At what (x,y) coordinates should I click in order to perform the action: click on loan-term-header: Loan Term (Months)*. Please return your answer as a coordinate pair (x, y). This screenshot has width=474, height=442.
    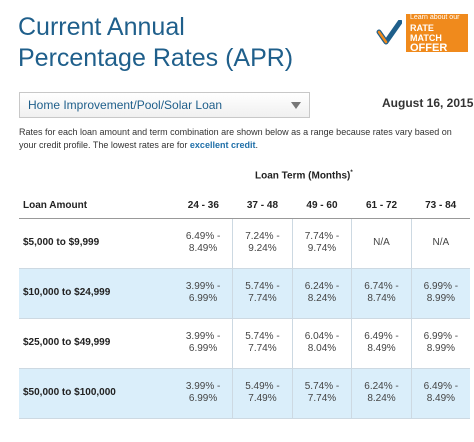
    Looking at the image, I should click on (304, 175).